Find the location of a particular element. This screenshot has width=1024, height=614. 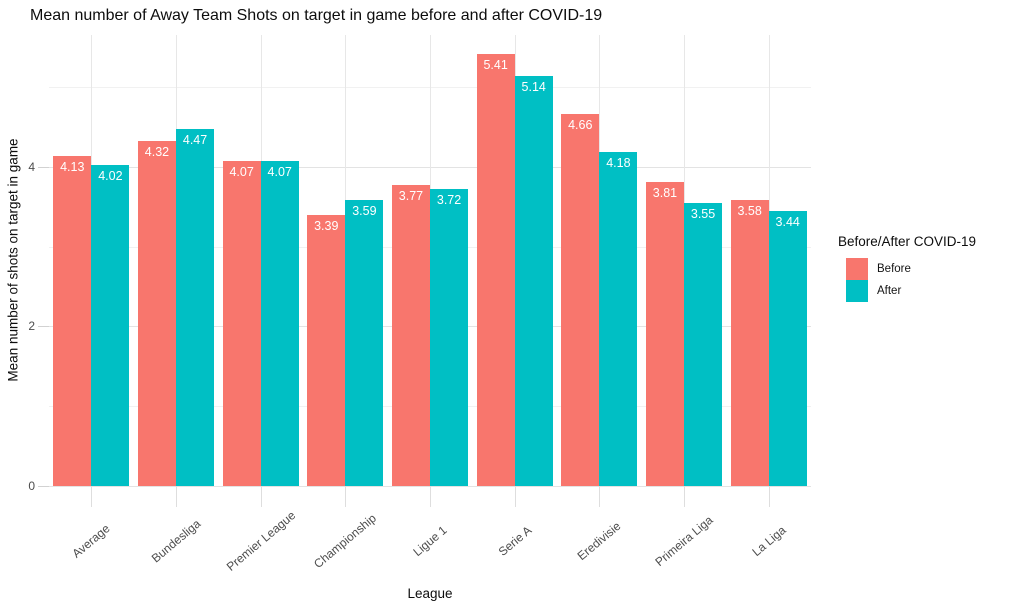

bar-value-label: 4.02 is located at coordinates (110, 176).